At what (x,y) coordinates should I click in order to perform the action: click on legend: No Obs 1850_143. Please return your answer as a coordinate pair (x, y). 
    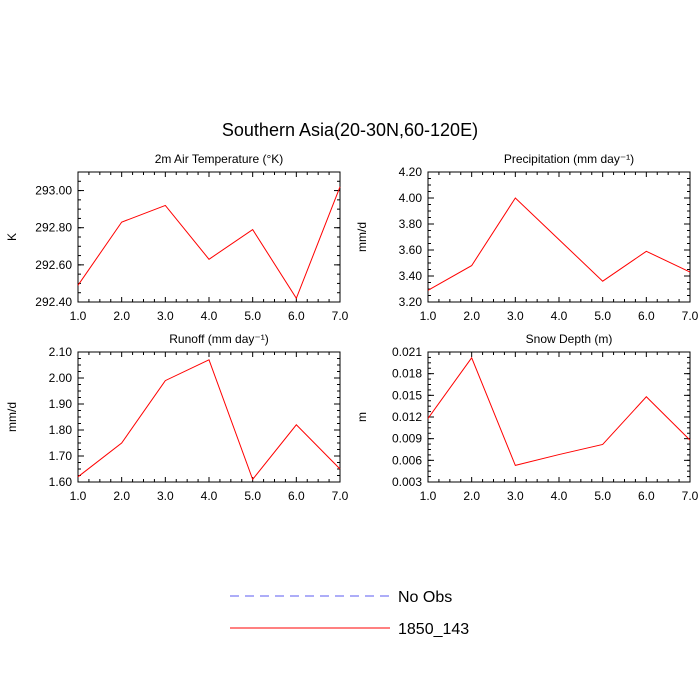
    Looking at the image, I should click on (349, 613).